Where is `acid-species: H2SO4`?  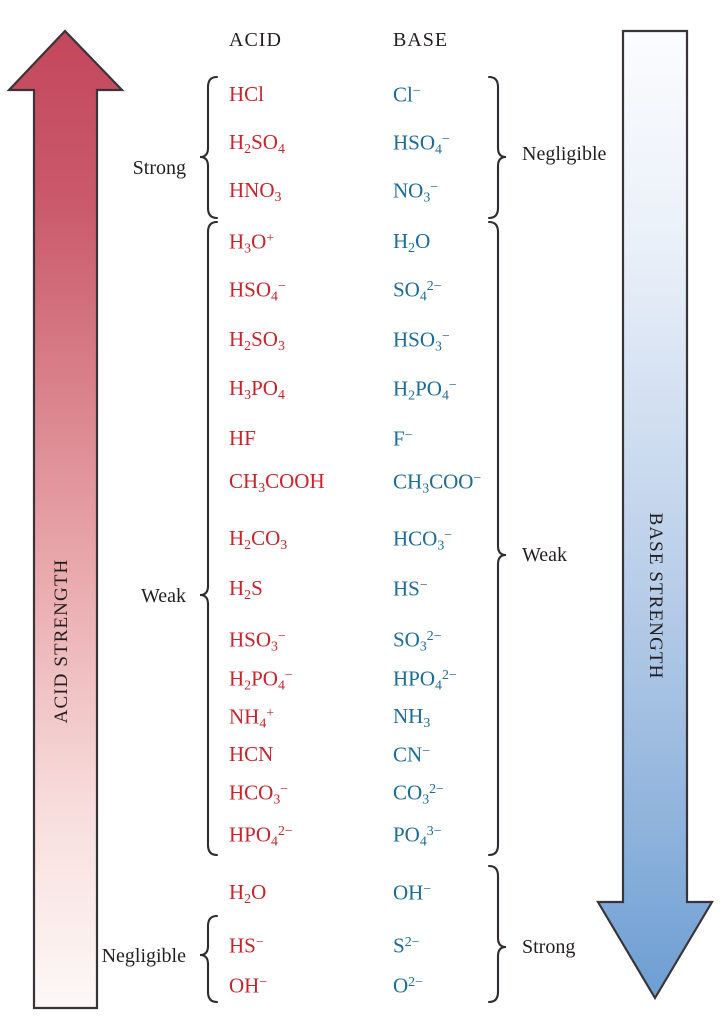 acid-species: H2SO4 is located at coordinates (257, 143).